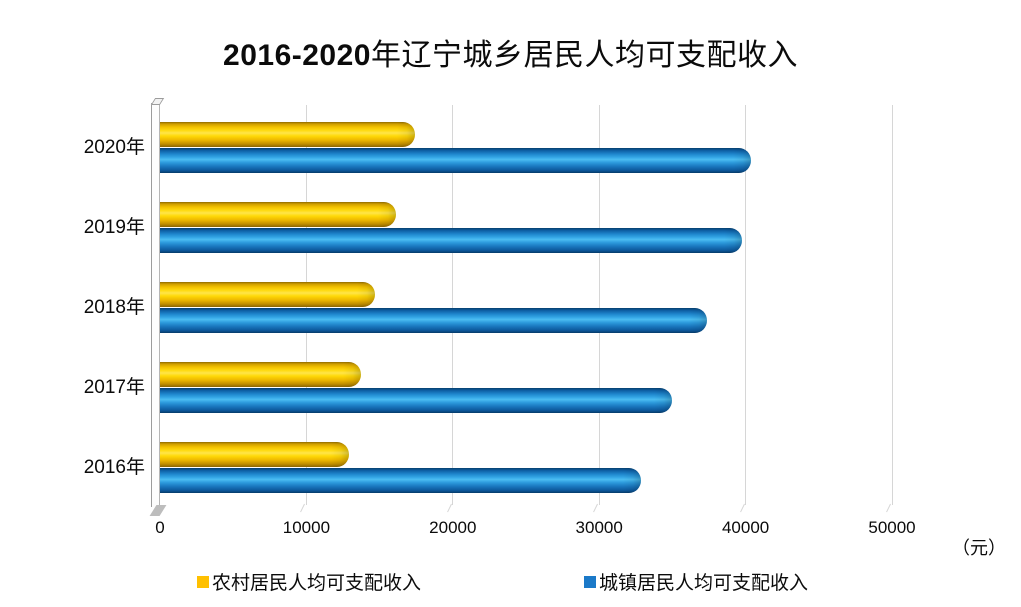  What do you see at coordinates (979, 548) in the screenshot?
I see `axis-unit-label: （元）` at bounding box center [979, 548].